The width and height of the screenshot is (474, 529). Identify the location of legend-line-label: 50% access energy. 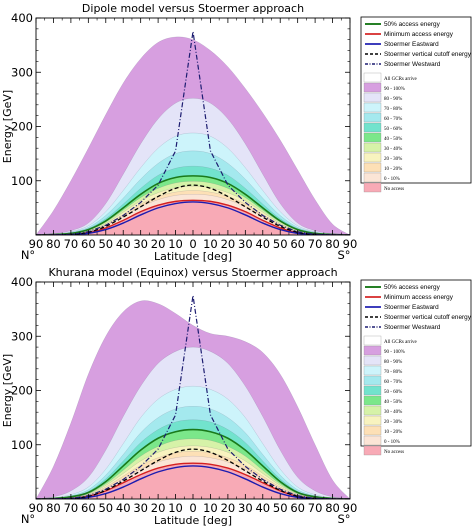
(412, 24).